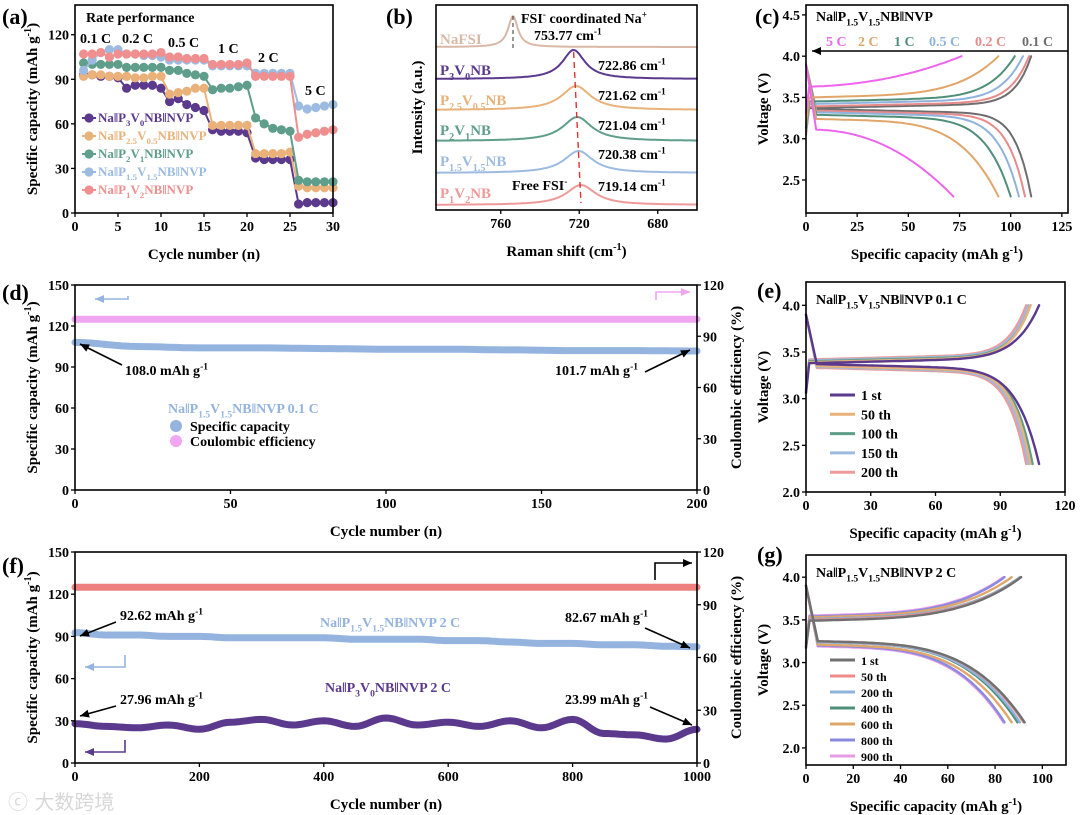 The height and width of the screenshot is (815, 1080). I want to click on panel-a-rate-performance, so click(204, 110).